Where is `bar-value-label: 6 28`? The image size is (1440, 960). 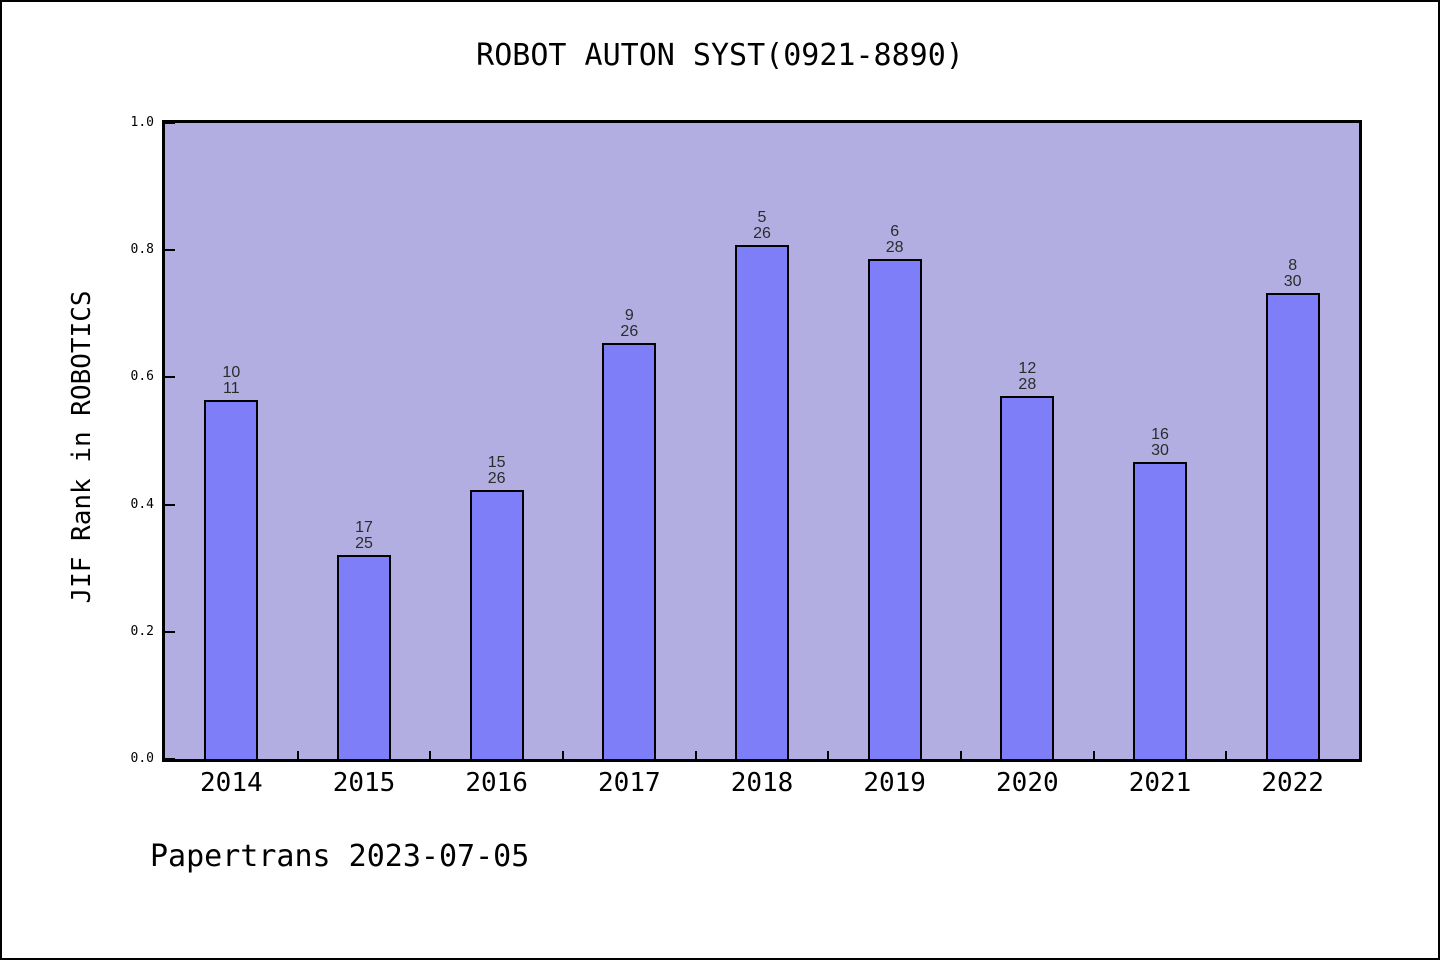
bar-value-label: 6 28 is located at coordinates (894, 239).